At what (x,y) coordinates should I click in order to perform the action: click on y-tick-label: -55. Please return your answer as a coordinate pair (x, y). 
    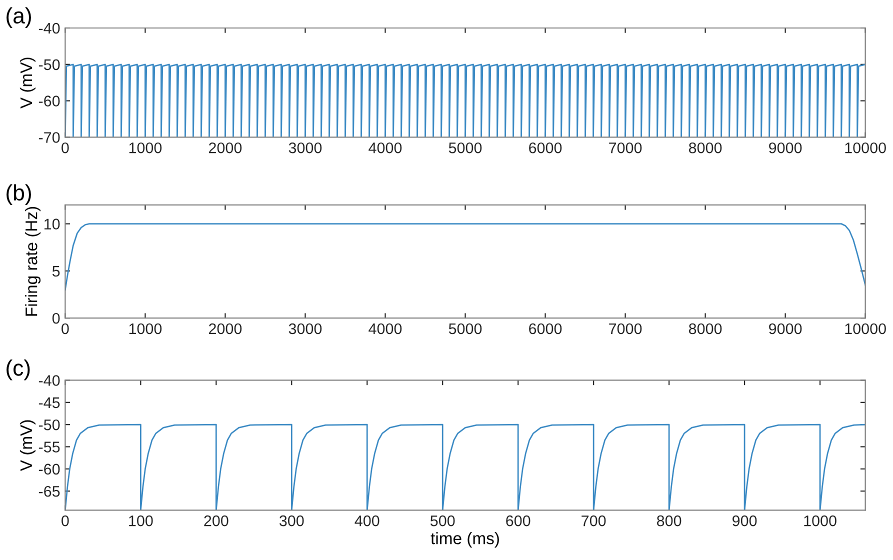
    Looking at the image, I should click on (49, 447).